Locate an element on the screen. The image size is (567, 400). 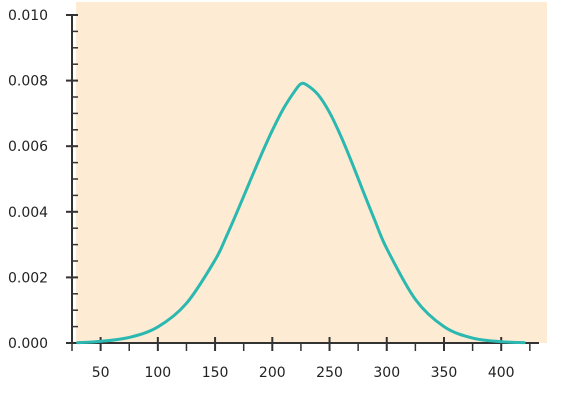
y-tick-label: 0.008 is located at coordinates (28, 82).